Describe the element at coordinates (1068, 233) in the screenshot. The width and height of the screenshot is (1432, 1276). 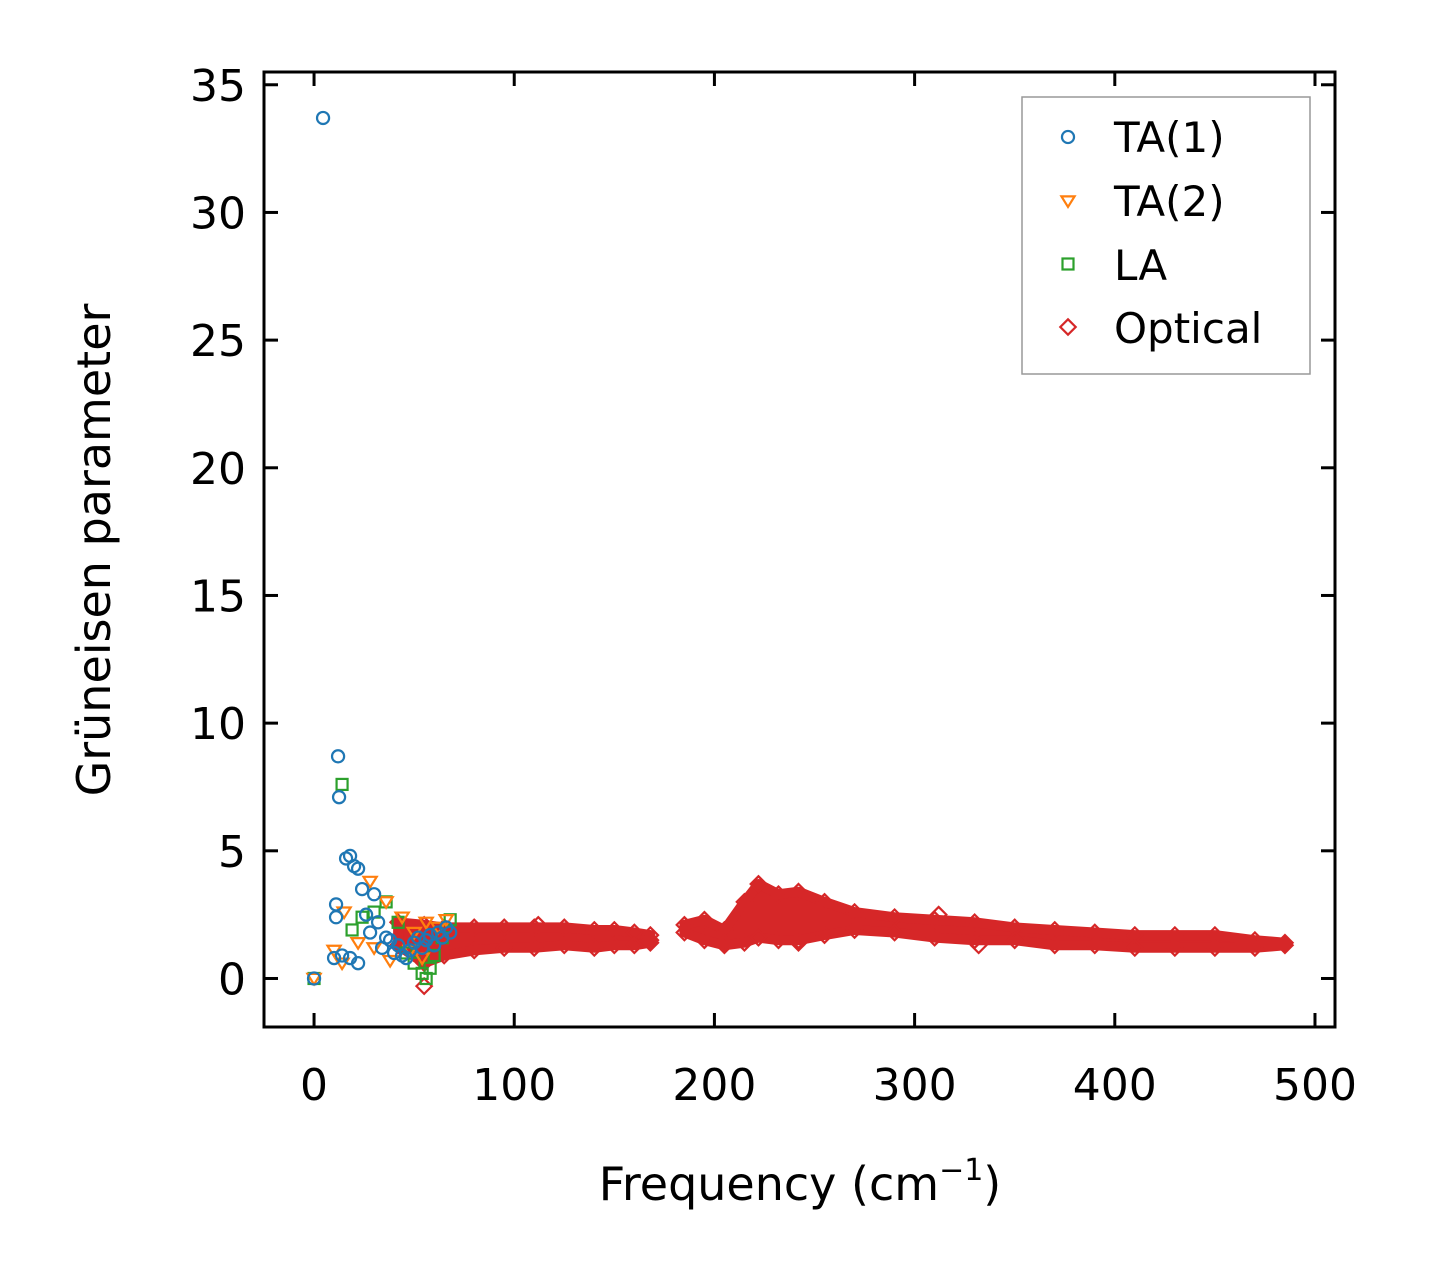
I see `legend-markers` at that location.